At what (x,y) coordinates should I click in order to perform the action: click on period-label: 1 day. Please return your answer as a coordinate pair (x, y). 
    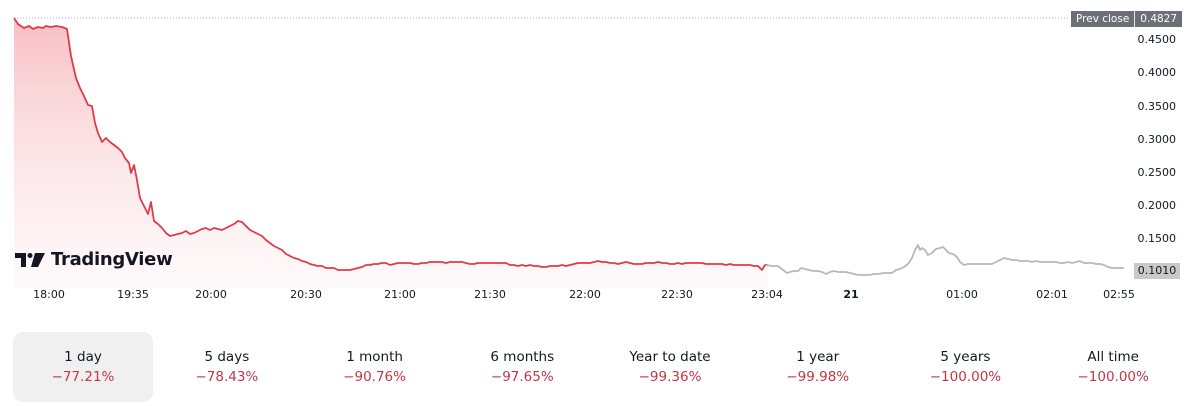
    Looking at the image, I should click on (83, 357).